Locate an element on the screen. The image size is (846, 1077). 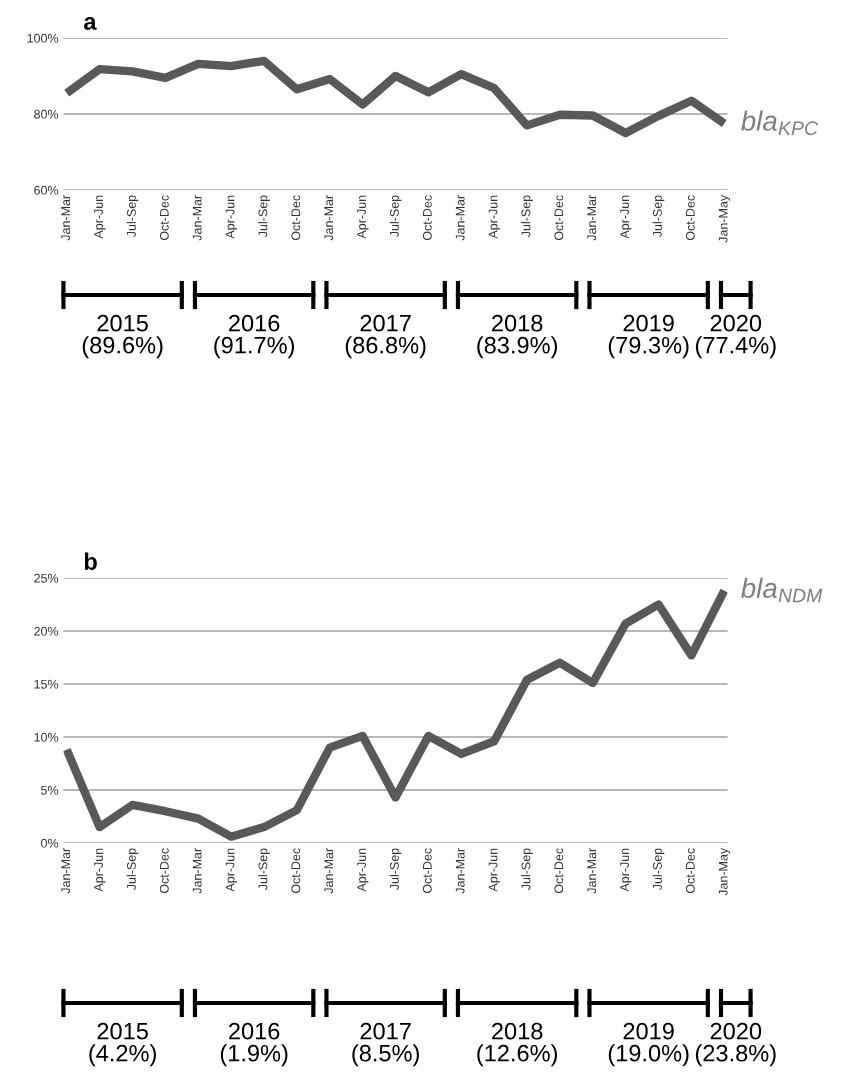
text: 2020 (77.4%) is located at coordinates (735, 336).